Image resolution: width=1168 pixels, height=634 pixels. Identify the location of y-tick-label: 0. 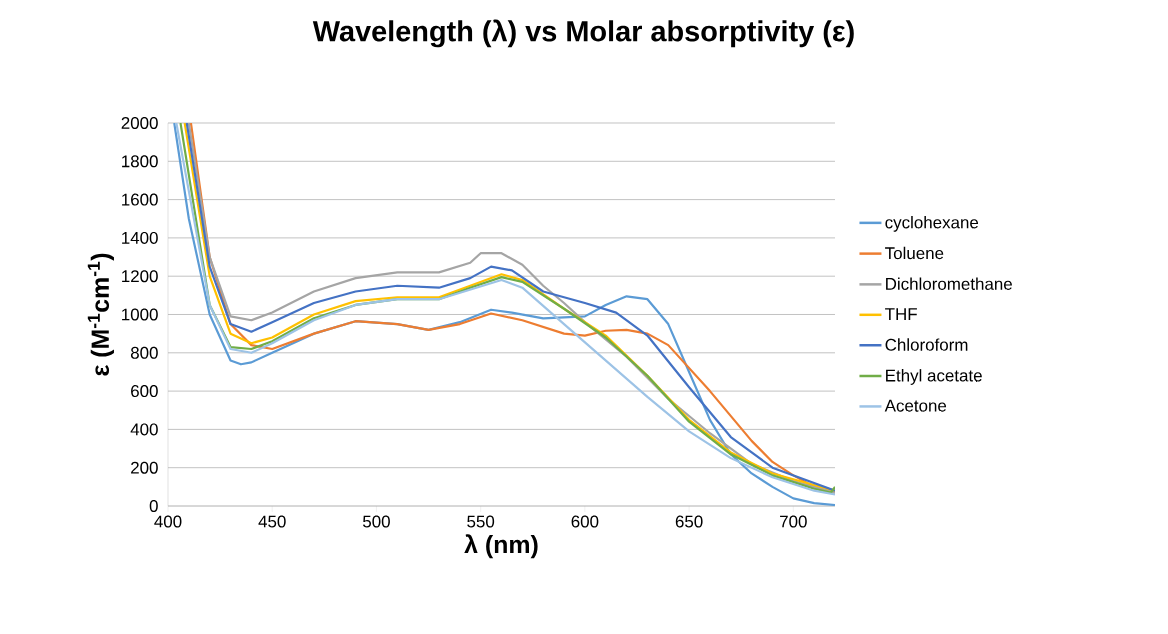
(153, 506).